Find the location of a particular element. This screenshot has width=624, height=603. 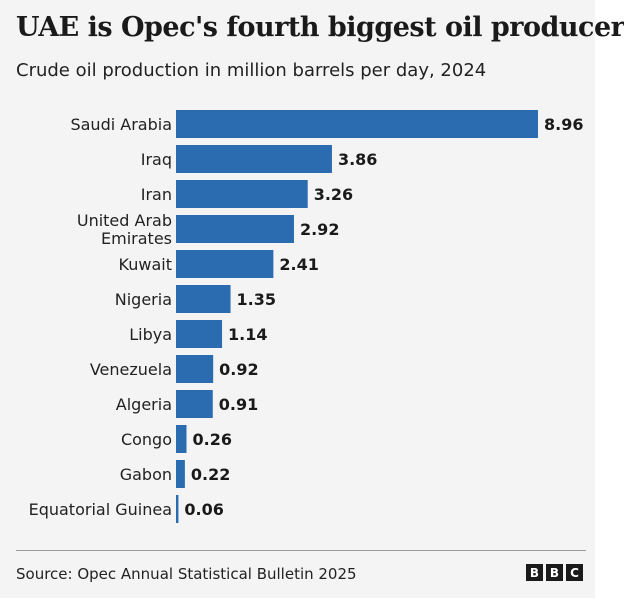

value-label: 1.35 is located at coordinates (256, 299).